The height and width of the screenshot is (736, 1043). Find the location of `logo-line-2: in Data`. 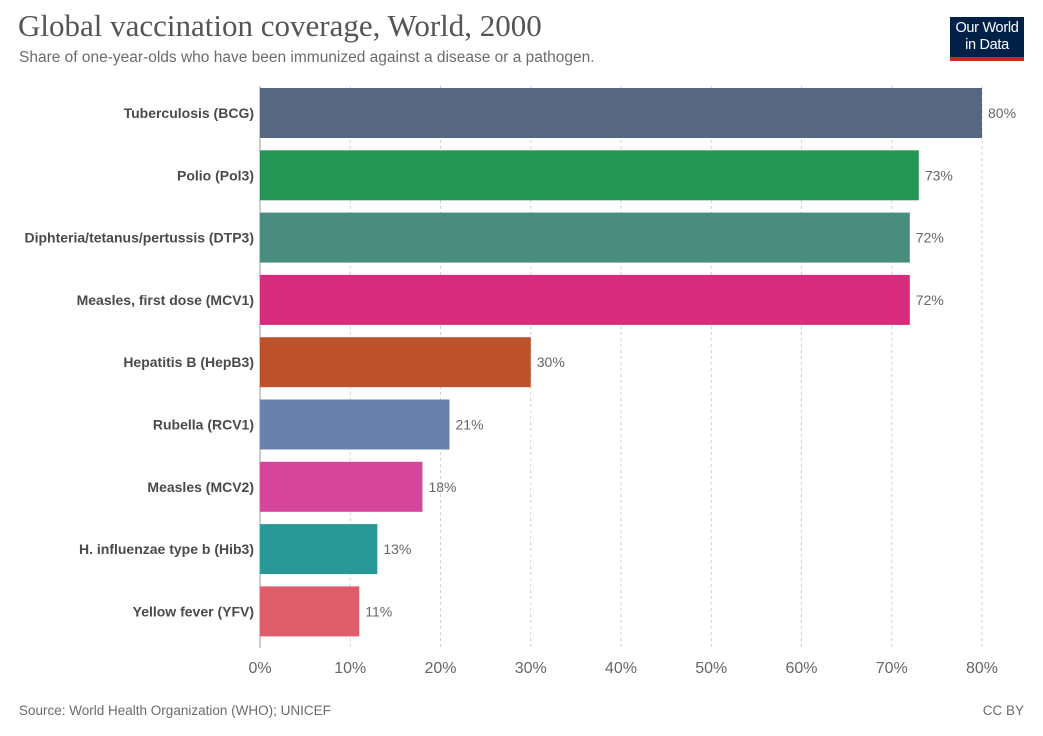

logo-line-2: in Data is located at coordinates (987, 45).